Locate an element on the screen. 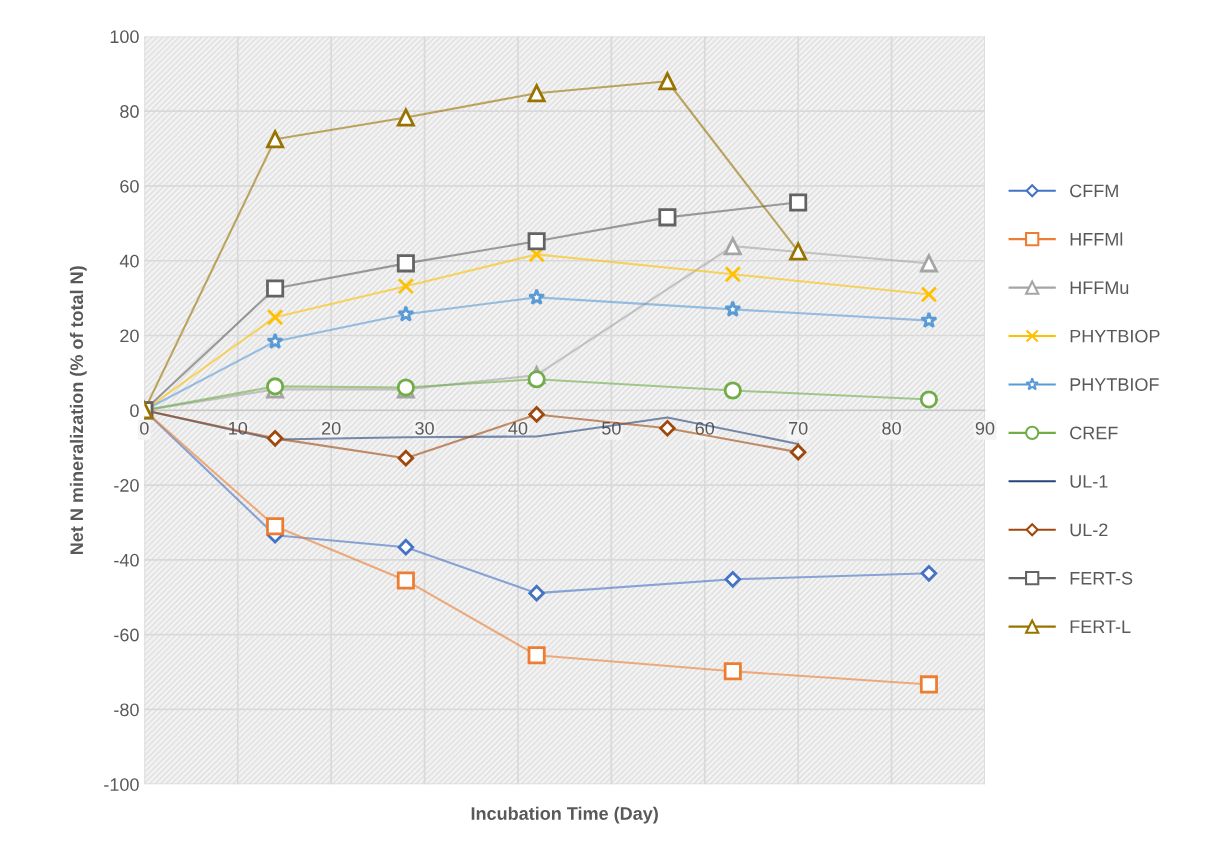  legend-label: PHYTBIOP is located at coordinates (1115, 336).